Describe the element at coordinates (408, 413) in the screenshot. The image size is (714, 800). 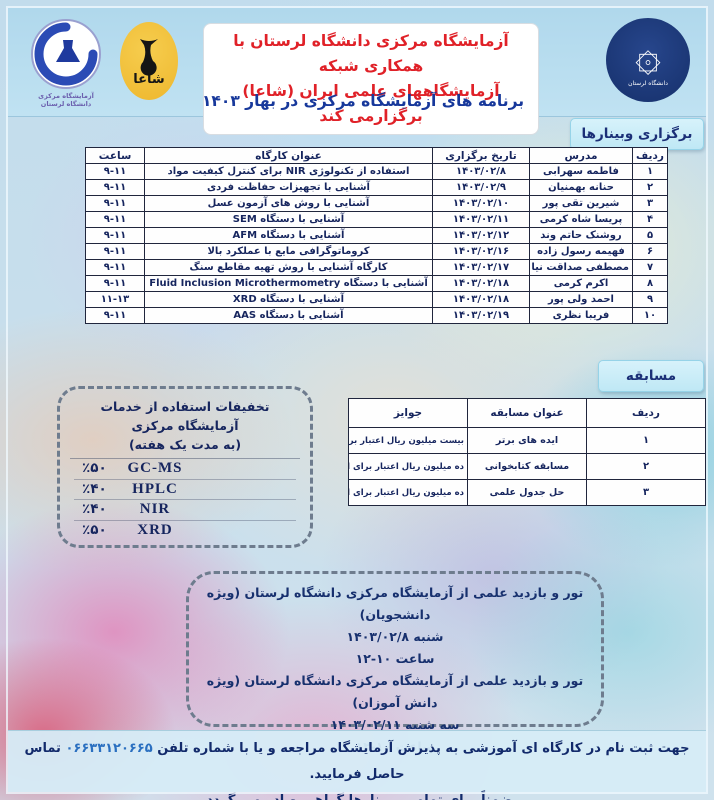
I see `col-prize: جوایز` at that location.